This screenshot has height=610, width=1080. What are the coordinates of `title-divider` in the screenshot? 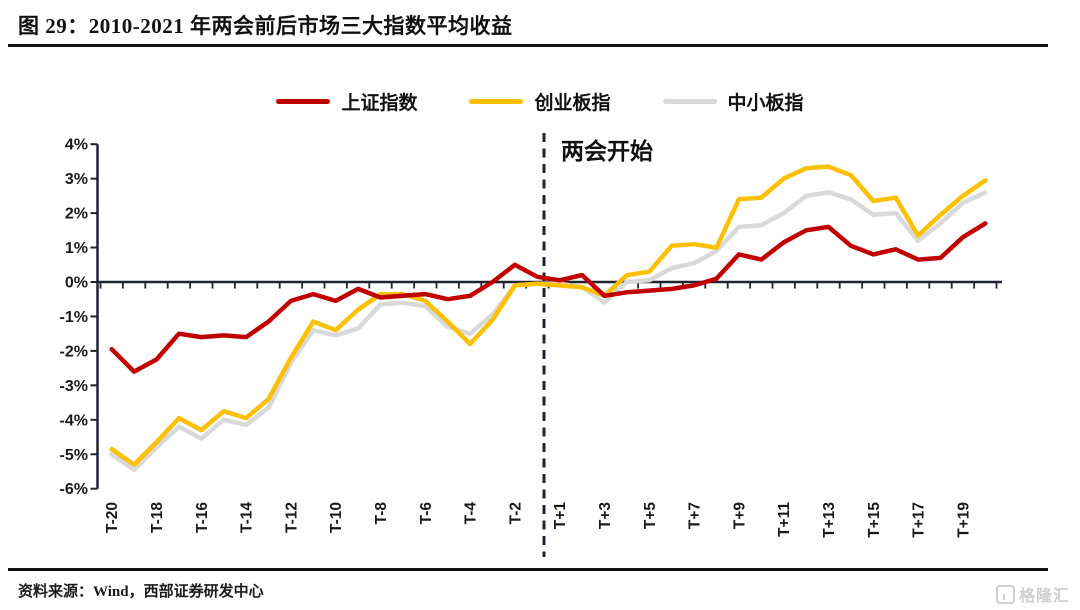 It's located at (528, 45).